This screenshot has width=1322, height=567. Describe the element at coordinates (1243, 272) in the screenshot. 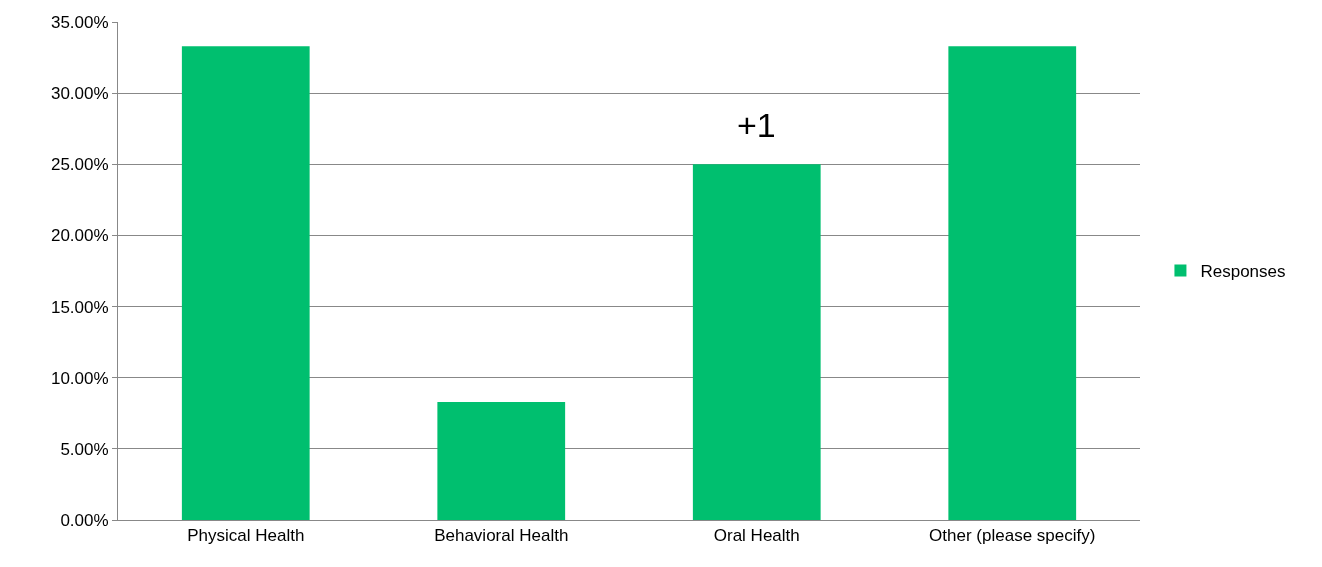

I see `legend-label: Responses` at that location.